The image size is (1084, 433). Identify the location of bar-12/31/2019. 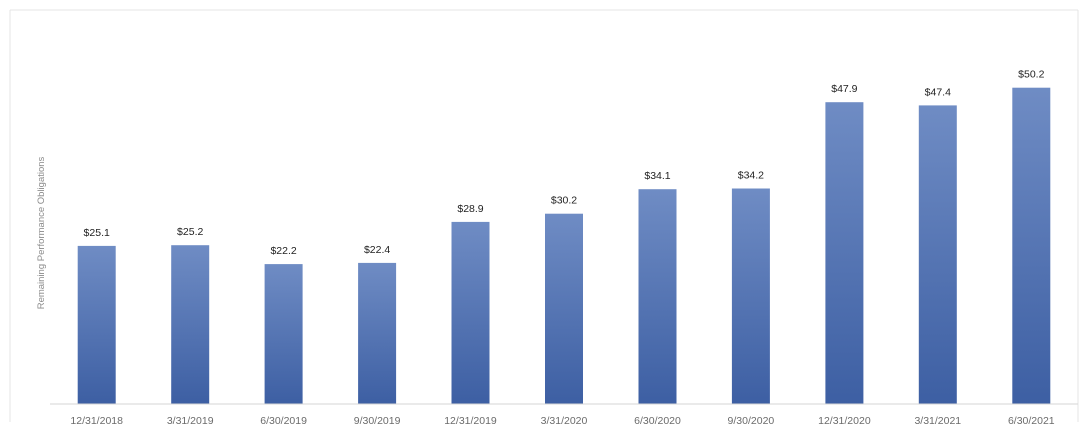
(470, 312).